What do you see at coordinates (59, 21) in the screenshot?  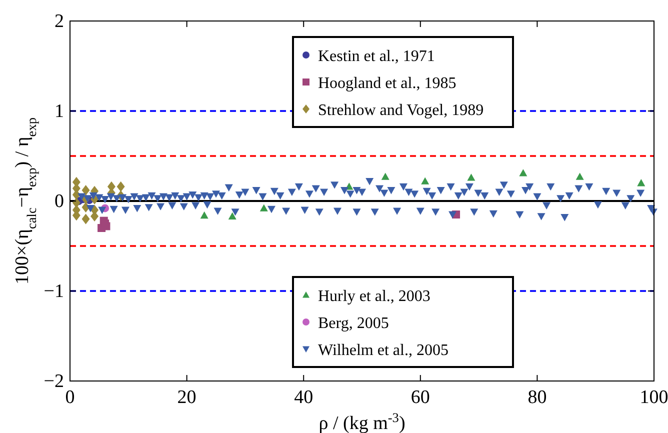 I see `y-tick-label: 2` at bounding box center [59, 21].